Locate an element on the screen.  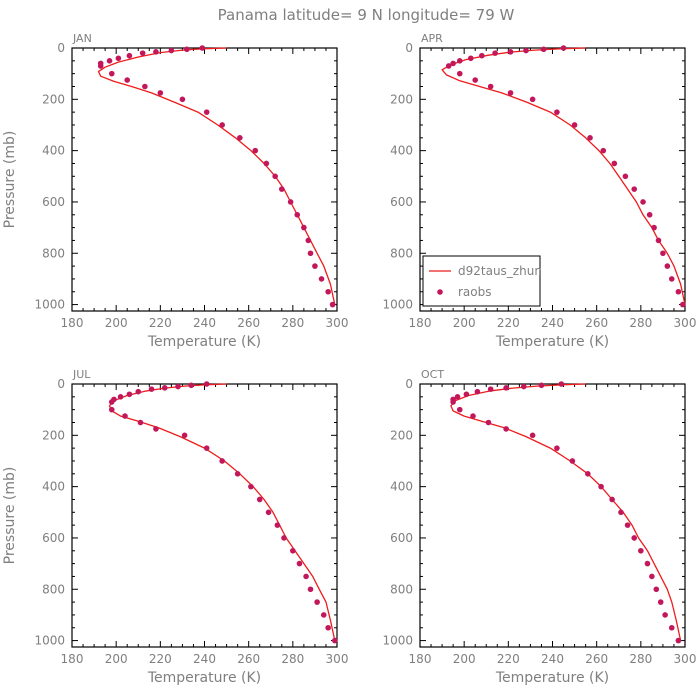
x-tick-label: 180 is located at coordinates (72, 323).